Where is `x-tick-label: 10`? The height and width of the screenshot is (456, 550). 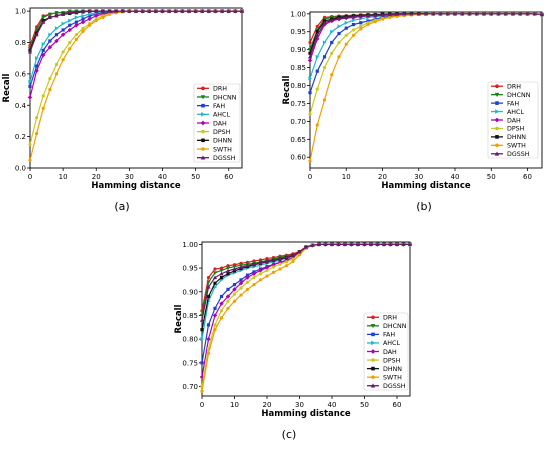 x-tick-label: 10 is located at coordinates (63, 177).